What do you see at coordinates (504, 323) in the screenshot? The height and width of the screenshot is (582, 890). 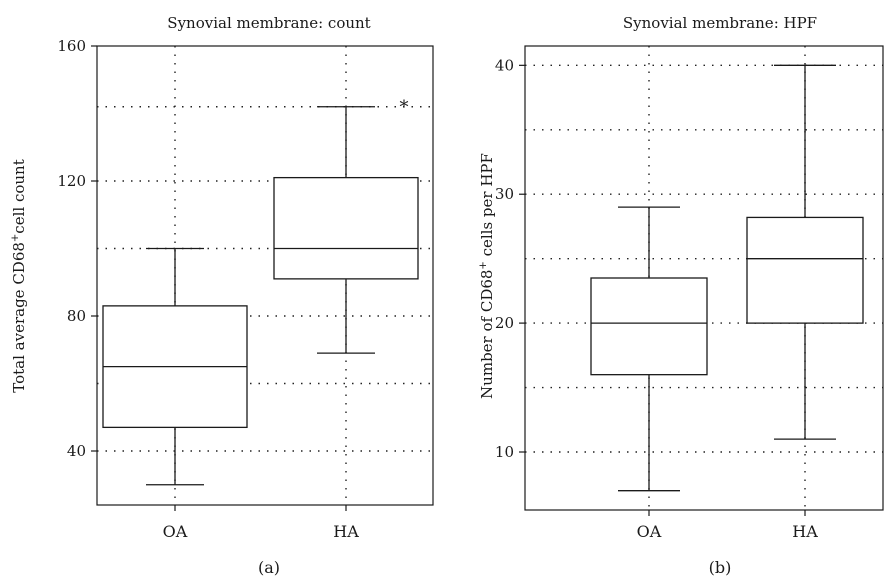 I see `y-tick-label: 20` at bounding box center [504, 323].